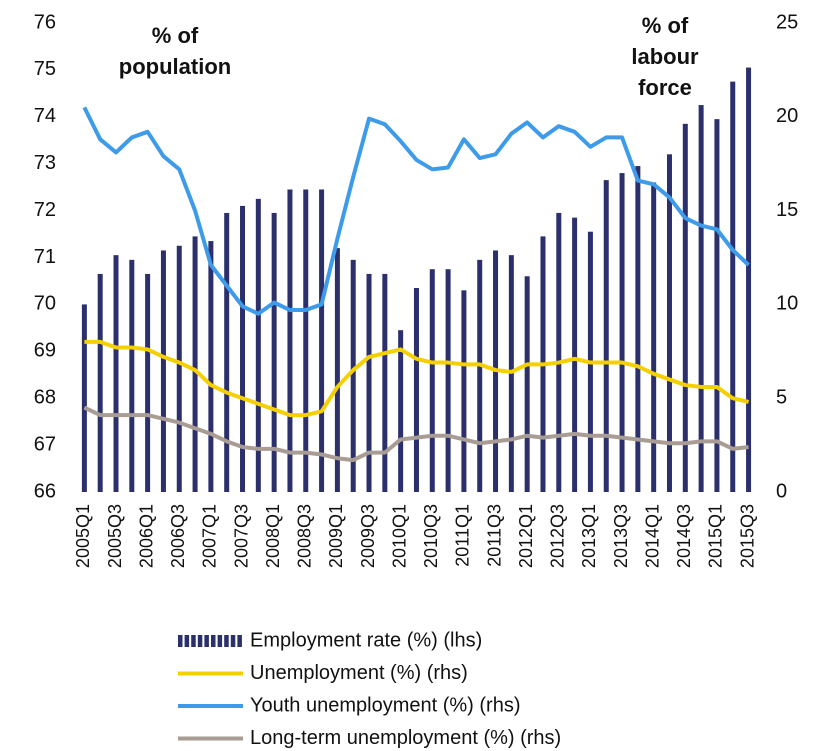 This screenshot has width=827, height=751. Describe the element at coordinates (787, 22) in the screenshot. I see `y2-tick-label: 25` at that location.